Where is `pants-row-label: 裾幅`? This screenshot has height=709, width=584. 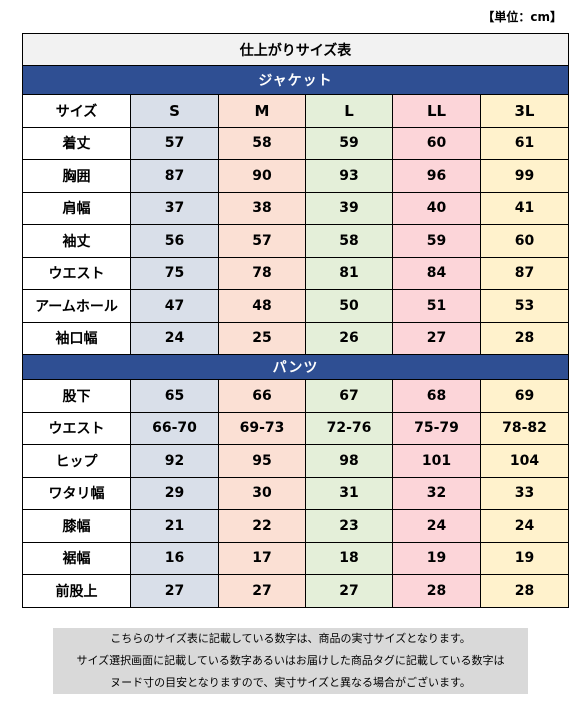 pants-row-label: 裾幅 is located at coordinates (76, 558).